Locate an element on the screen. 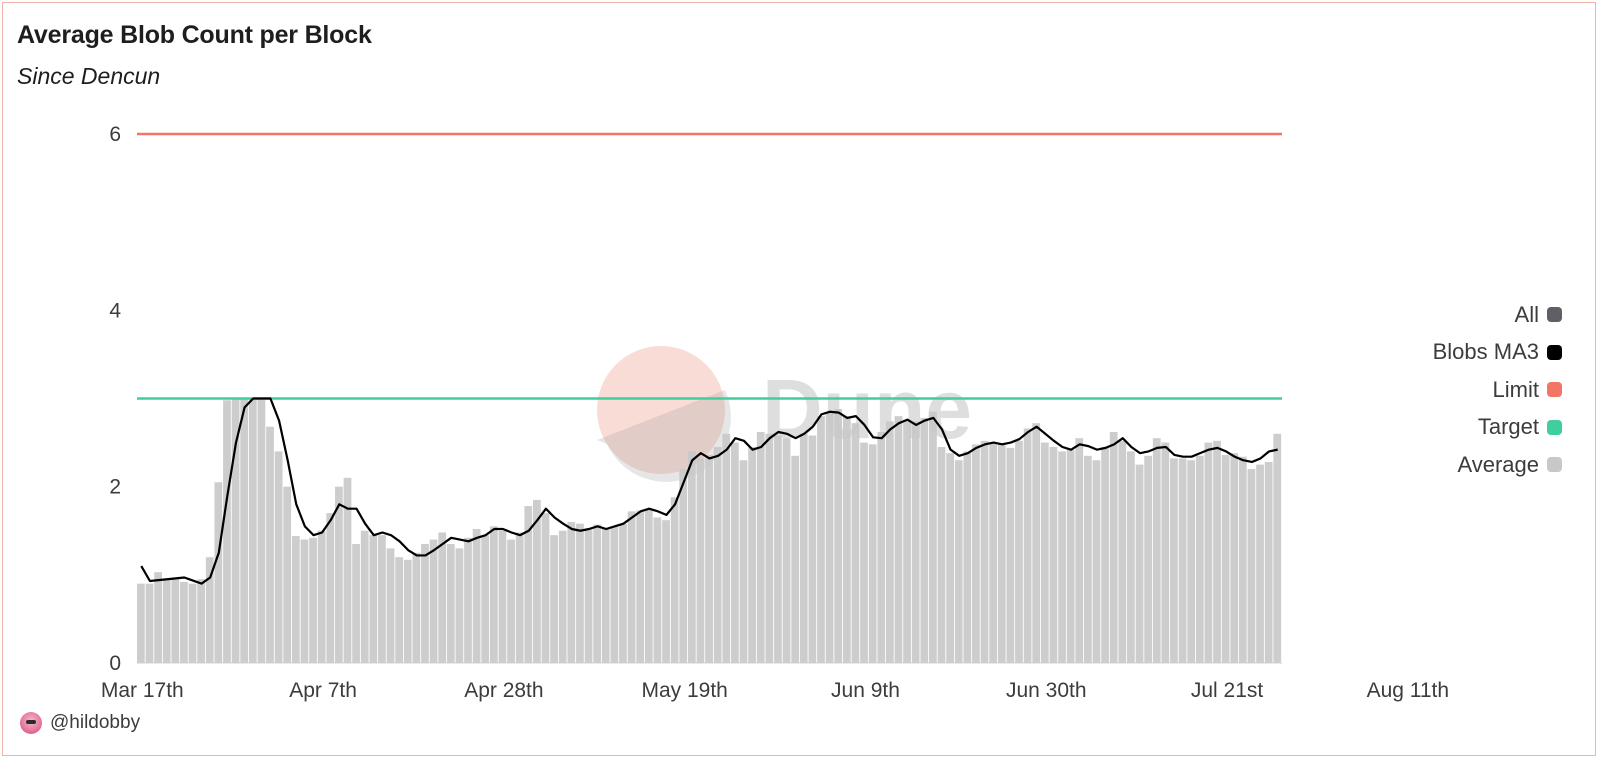 Image resolution: width=1600 pixels, height=760 pixels. x-tick-label: May 19th is located at coordinates (684, 690).